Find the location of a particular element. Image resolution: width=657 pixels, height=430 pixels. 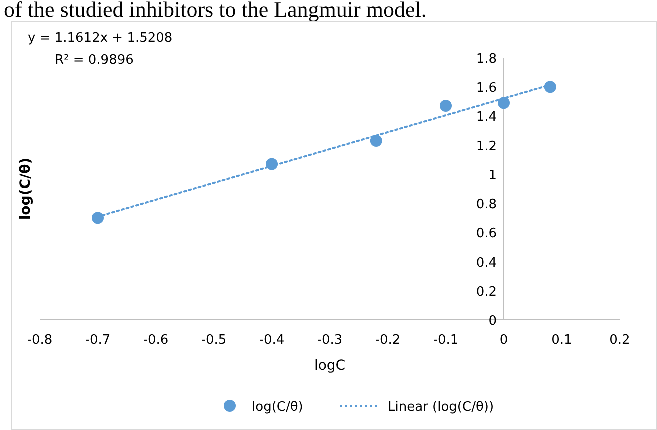

y-tick-label: 1 is located at coordinates (492, 176).